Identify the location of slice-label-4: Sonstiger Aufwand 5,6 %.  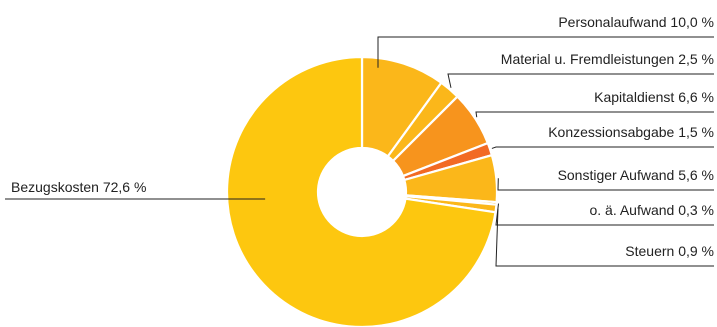
(636, 175).